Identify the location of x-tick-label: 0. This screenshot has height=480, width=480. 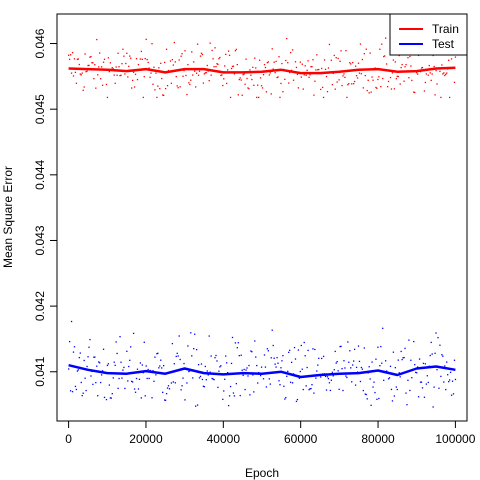
(68, 439).